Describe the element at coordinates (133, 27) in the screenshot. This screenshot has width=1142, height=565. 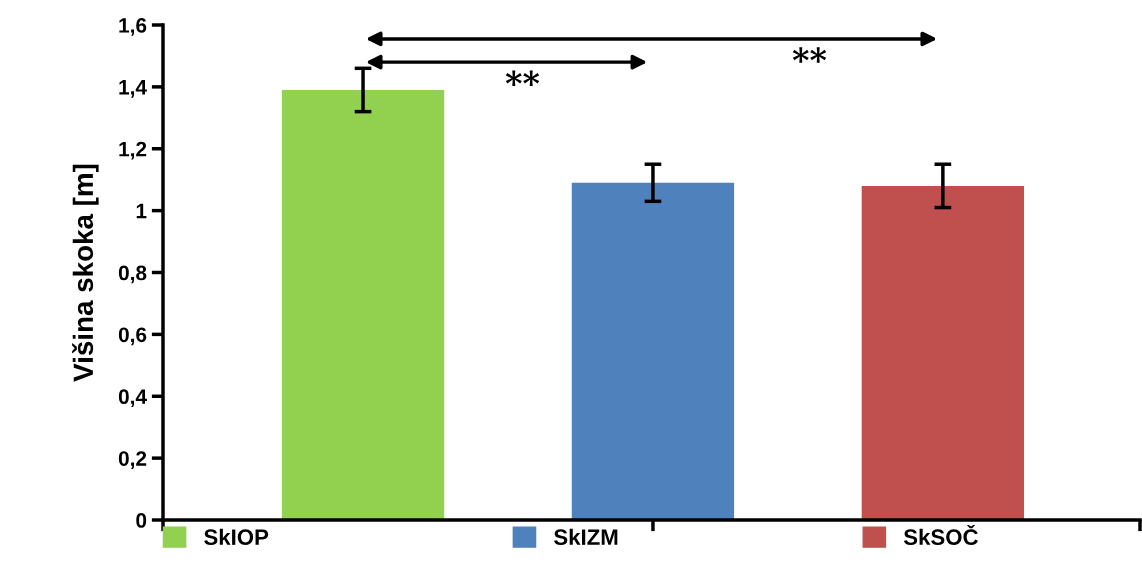
I see `y-tick-label: 1,6` at that location.